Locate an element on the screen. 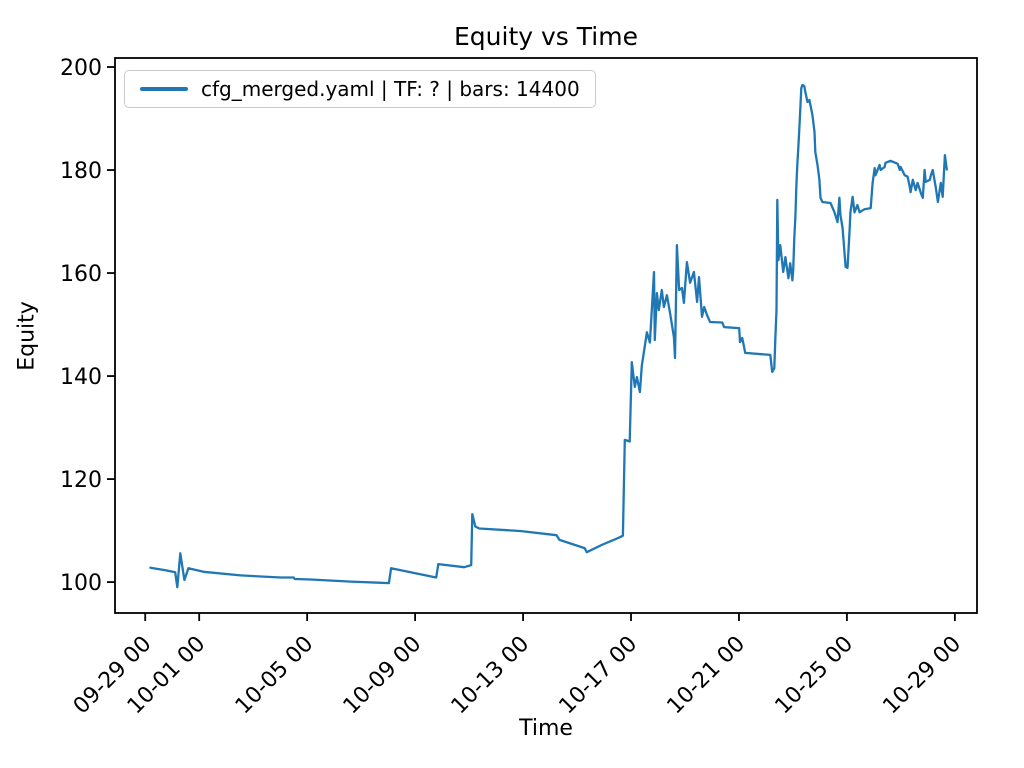  x-tick-label: 10-29 00 is located at coordinates (922, 676).